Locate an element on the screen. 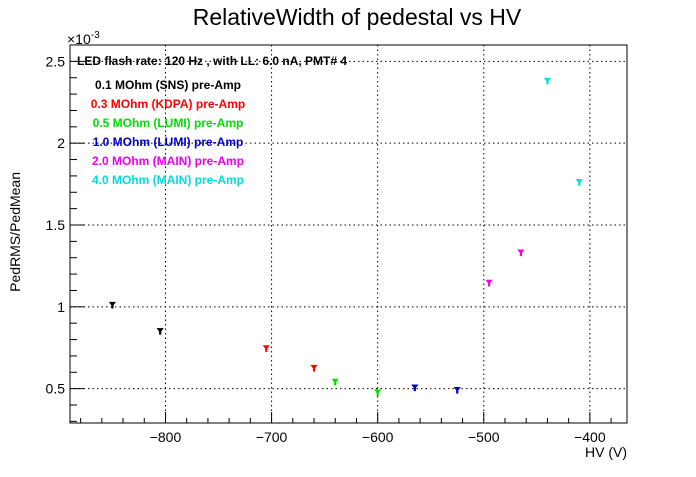 The height and width of the screenshot is (477, 696). series-3-markers is located at coordinates (356, 387).